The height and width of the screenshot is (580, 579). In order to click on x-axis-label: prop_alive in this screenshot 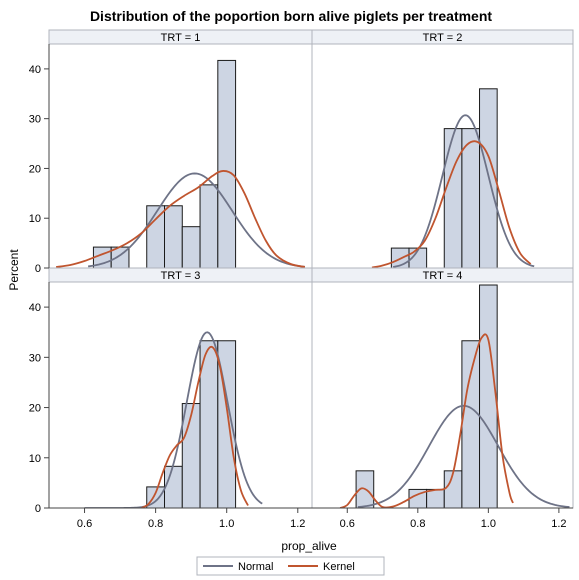, I will do `click(309, 546)`.